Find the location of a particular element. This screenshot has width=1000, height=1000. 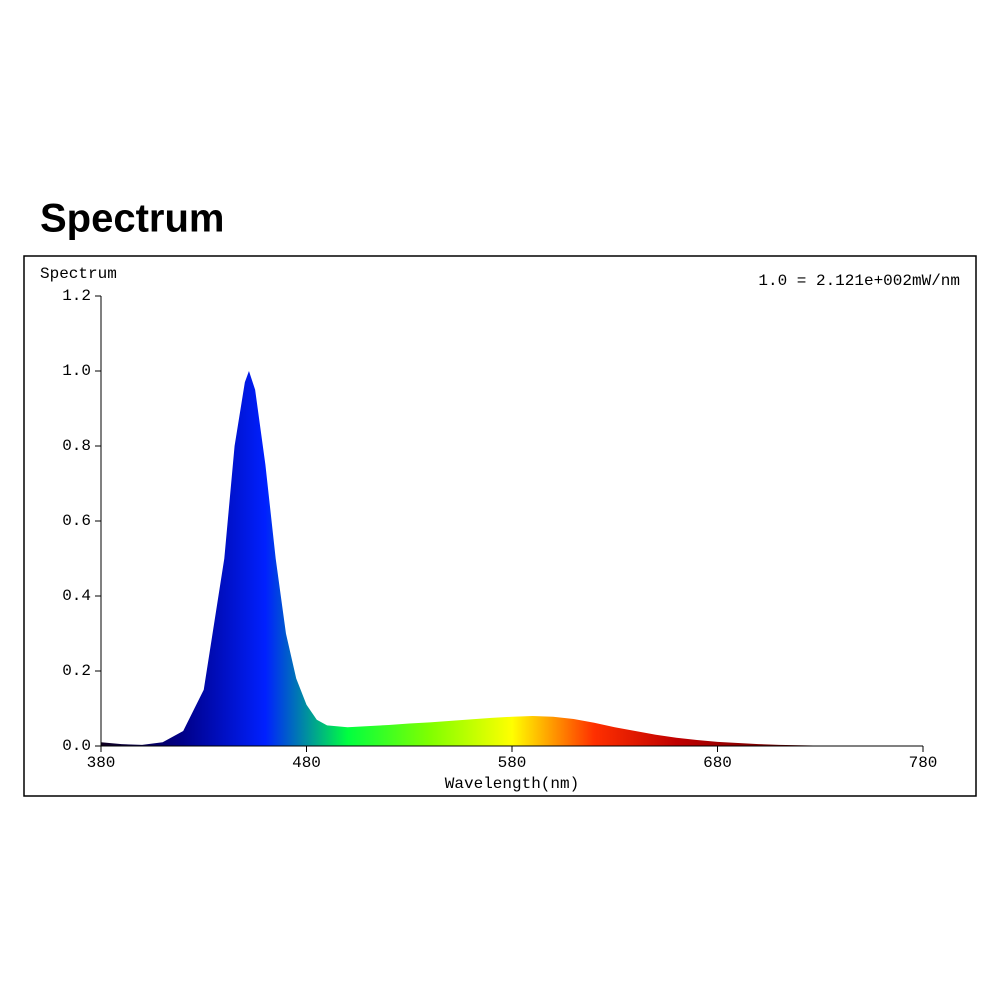

y-tick-label: 0.0 is located at coordinates (76, 746).